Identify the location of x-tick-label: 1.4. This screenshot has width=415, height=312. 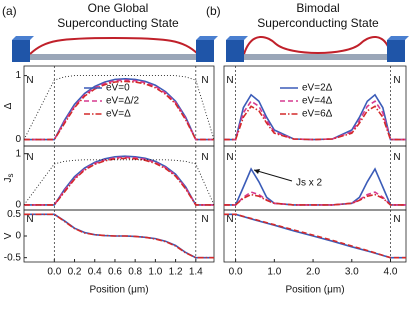
(196, 272).